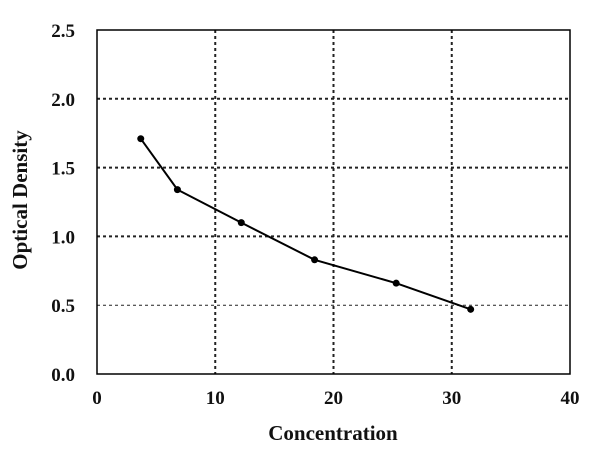 The image size is (600, 452). Describe the element at coordinates (333, 433) in the screenshot. I see `x-axis-title: Concentration` at that location.